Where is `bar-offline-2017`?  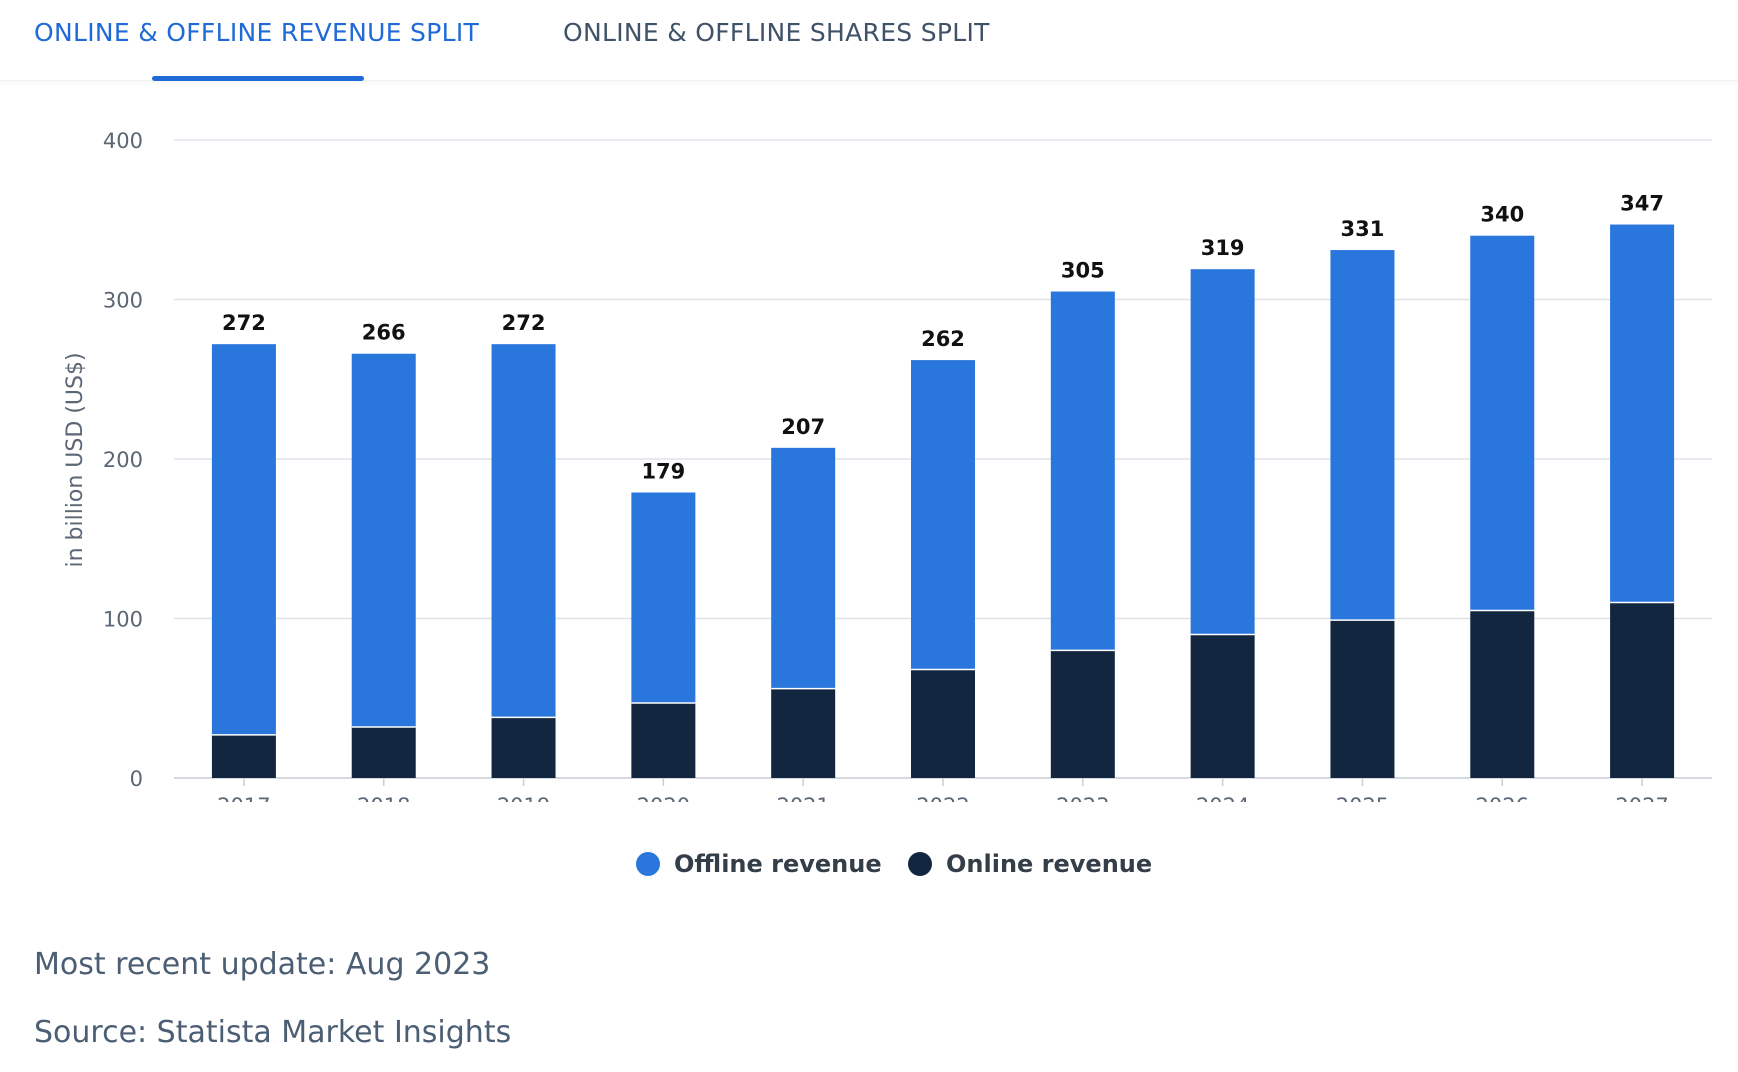
bar-offline-2017 is located at coordinates (243, 539).